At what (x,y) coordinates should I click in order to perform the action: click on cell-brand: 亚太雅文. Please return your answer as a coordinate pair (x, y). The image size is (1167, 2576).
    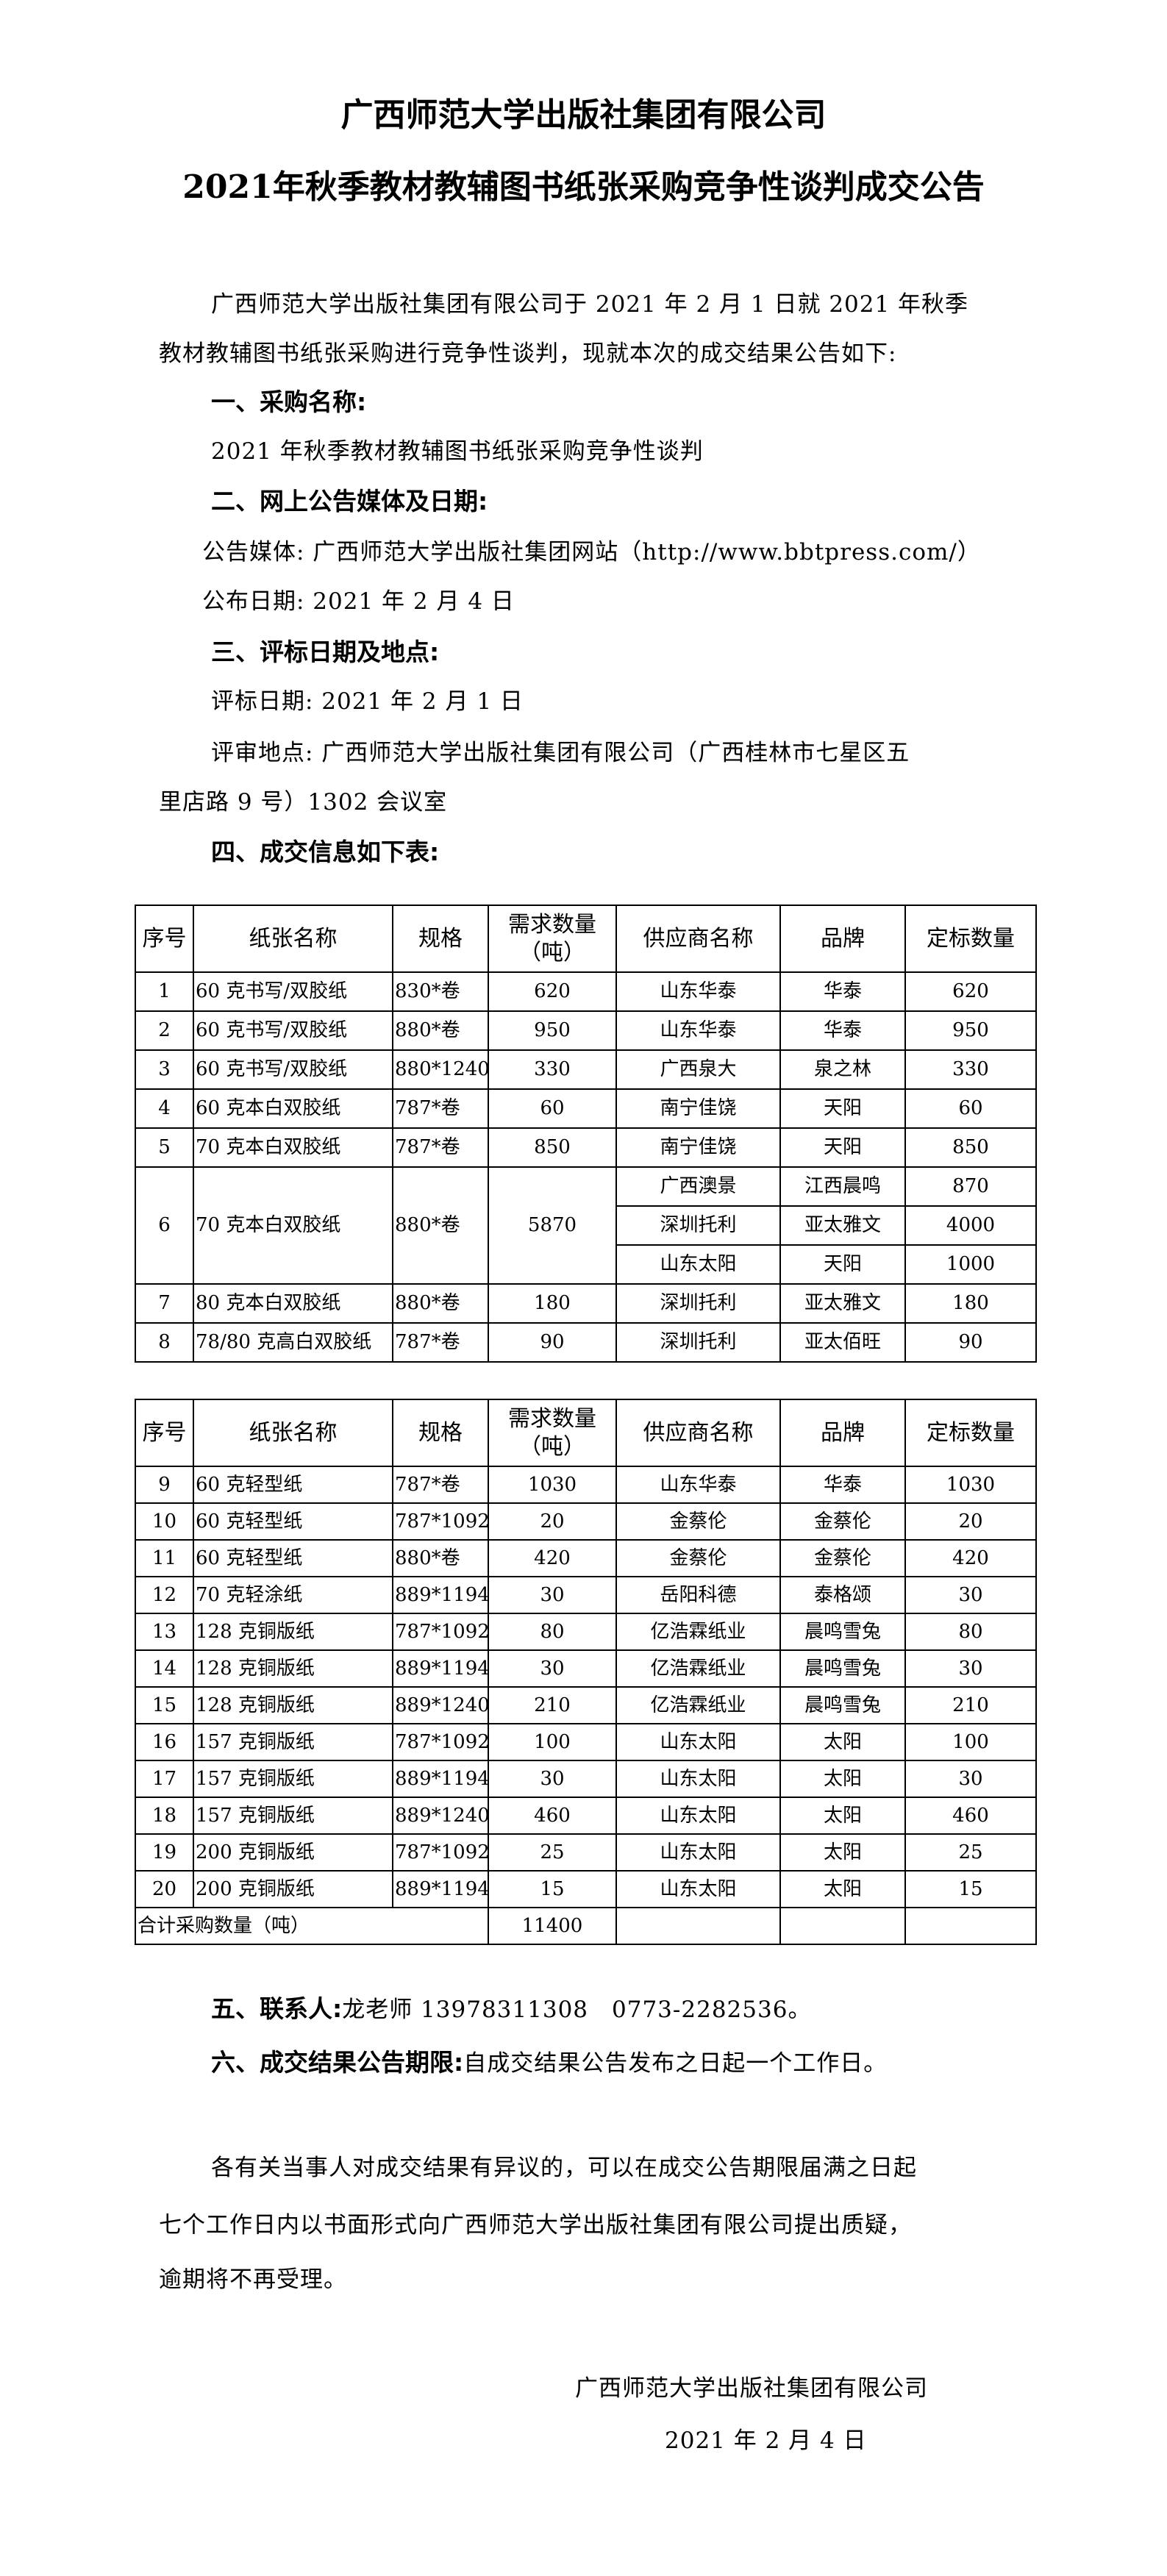
    Looking at the image, I should click on (842, 1303).